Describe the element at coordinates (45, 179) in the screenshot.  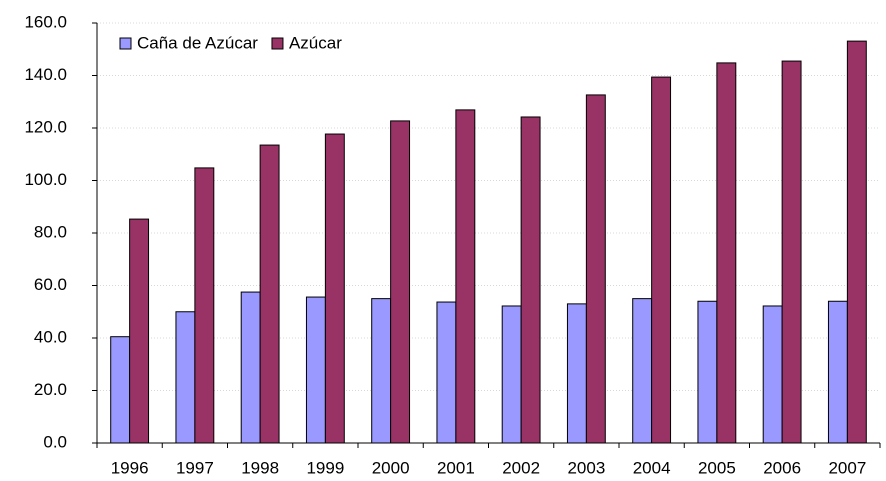
I see `y-tick-label: 100.0` at that location.